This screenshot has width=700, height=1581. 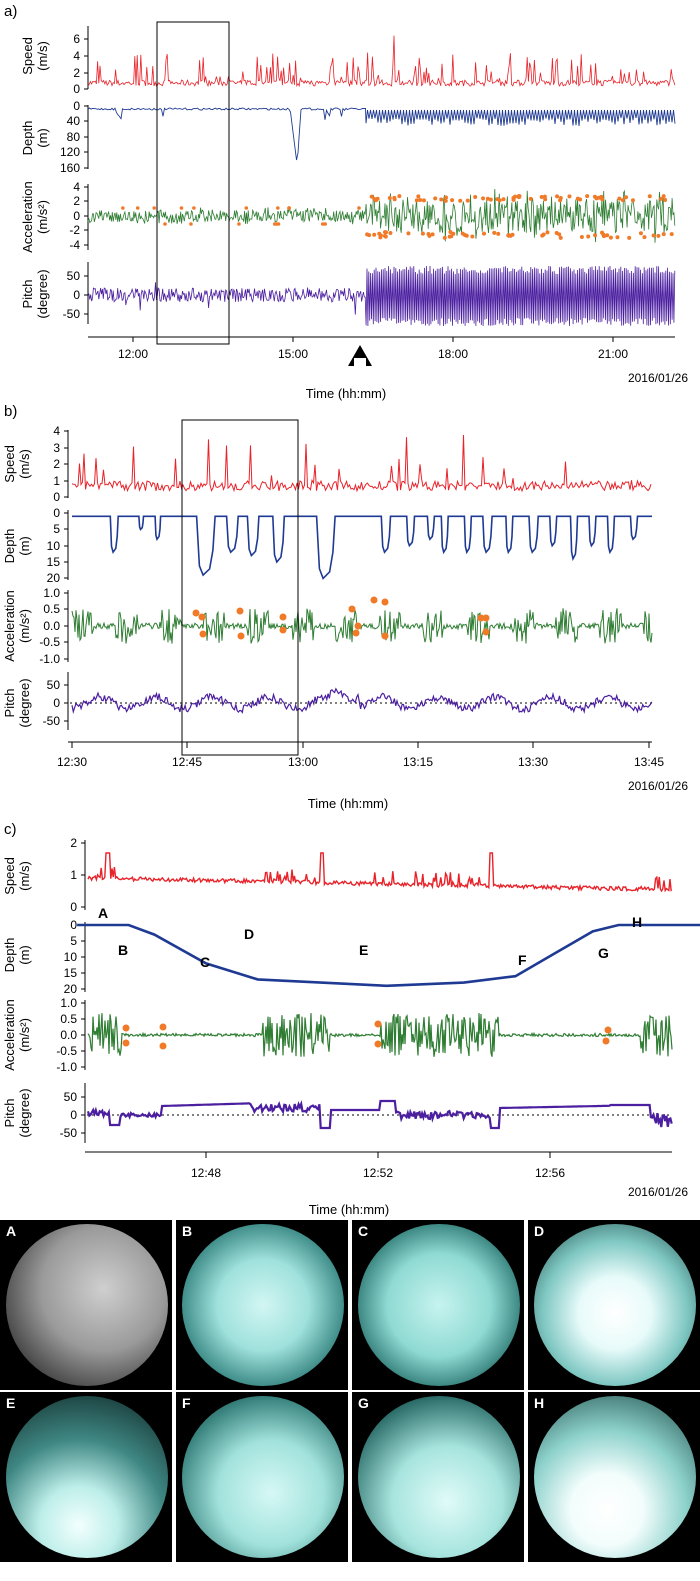 What do you see at coordinates (123, 950) in the screenshot?
I see `dive-point-label: B` at bounding box center [123, 950].